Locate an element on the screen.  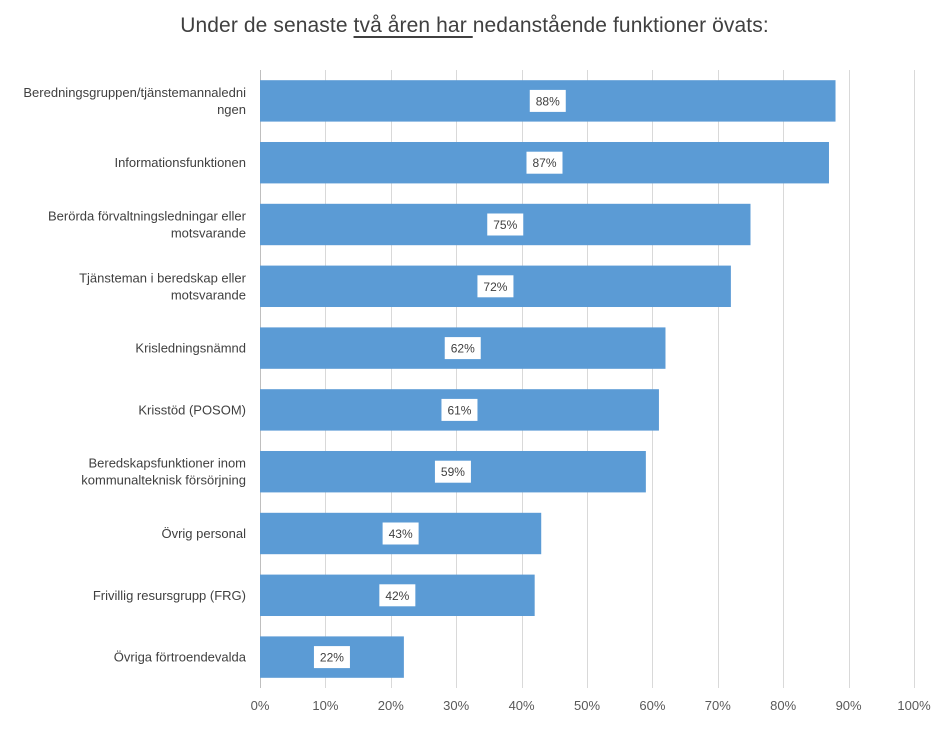
x-tick-label: 40% is located at coordinates (522, 705).